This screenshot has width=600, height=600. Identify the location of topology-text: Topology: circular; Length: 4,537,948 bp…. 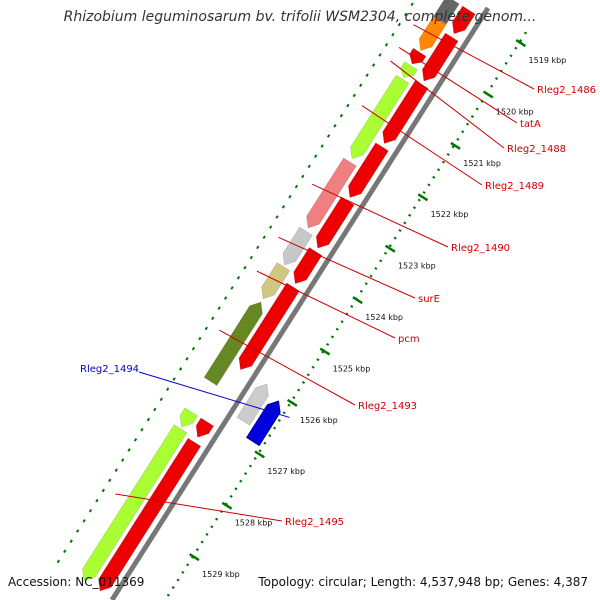
(423, 582).